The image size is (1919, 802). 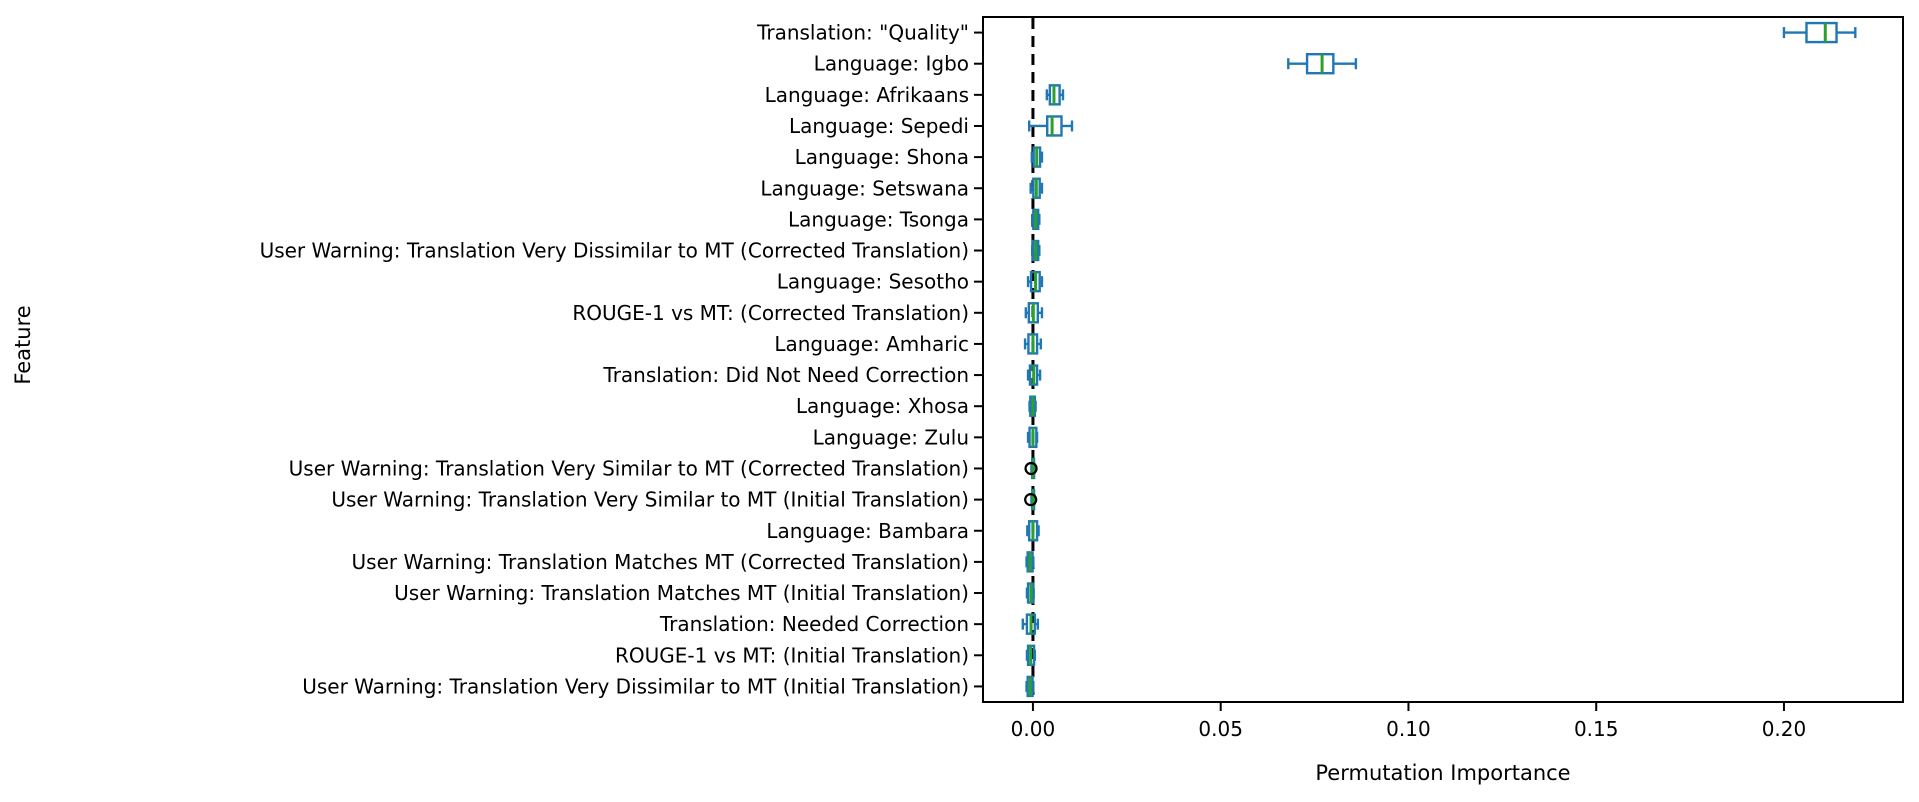 I want to click on x-tick-label: 0.20, so click(x=1784, y=729).